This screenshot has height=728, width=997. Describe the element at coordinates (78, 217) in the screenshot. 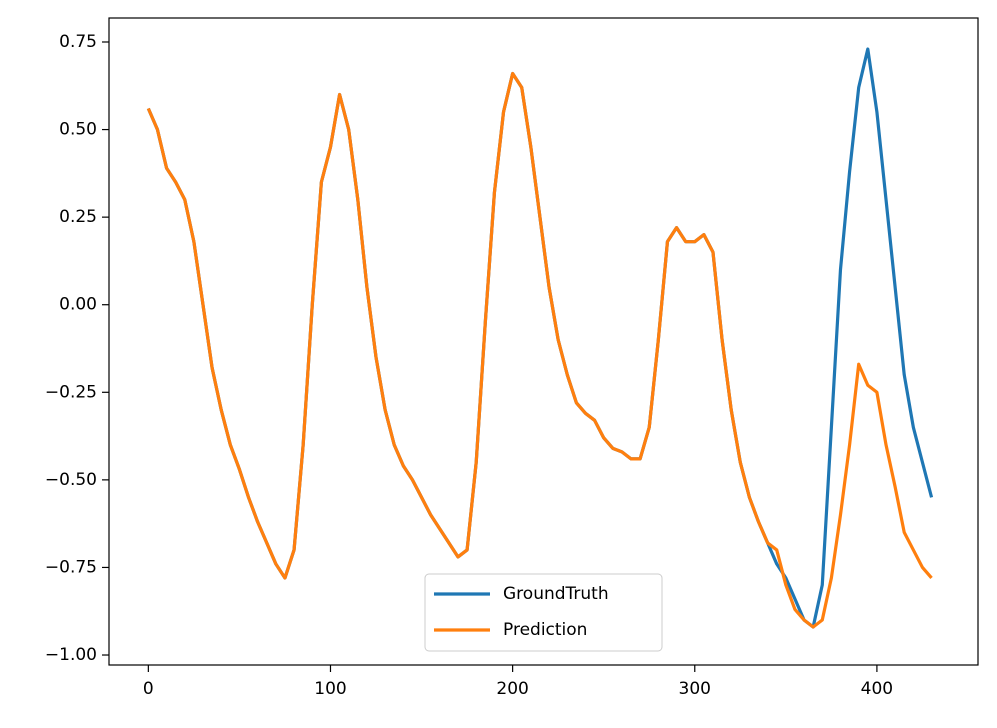

I see `y-tick-label: 0.25` at that location.